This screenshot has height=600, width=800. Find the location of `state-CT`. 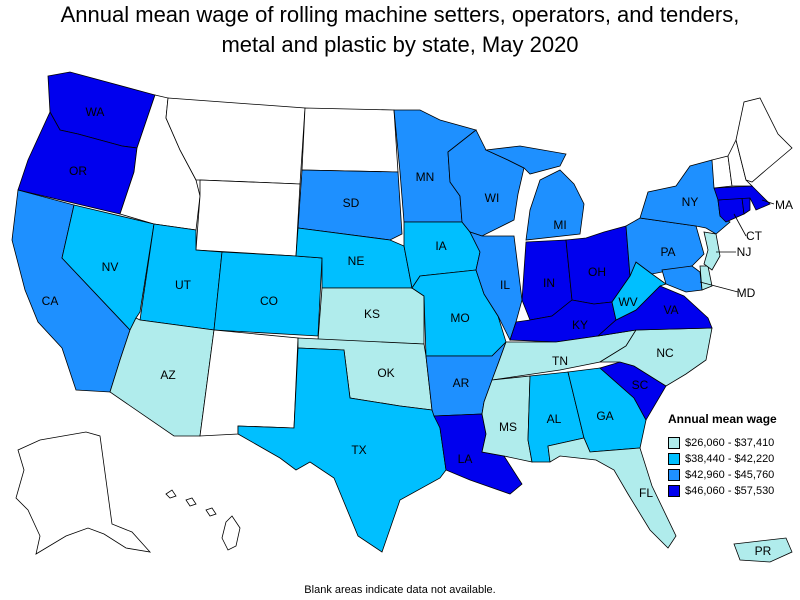

state-CT is located at coordinates (731, 210).